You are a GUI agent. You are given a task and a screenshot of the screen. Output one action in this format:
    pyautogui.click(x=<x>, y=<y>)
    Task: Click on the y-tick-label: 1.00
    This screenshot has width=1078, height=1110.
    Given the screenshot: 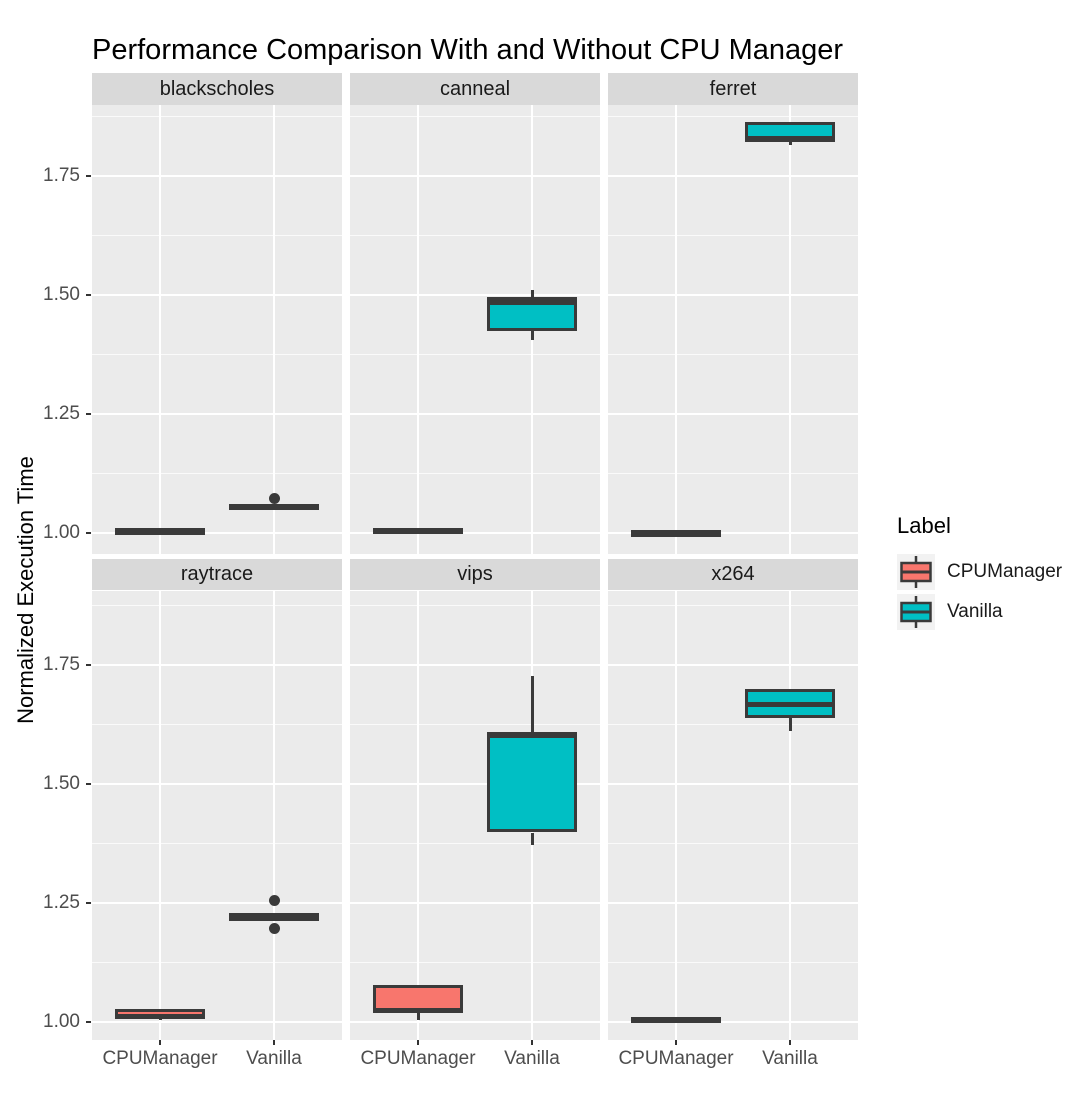 What is the action you would take?
    pyautogui.click(x=61, y=1021)
    